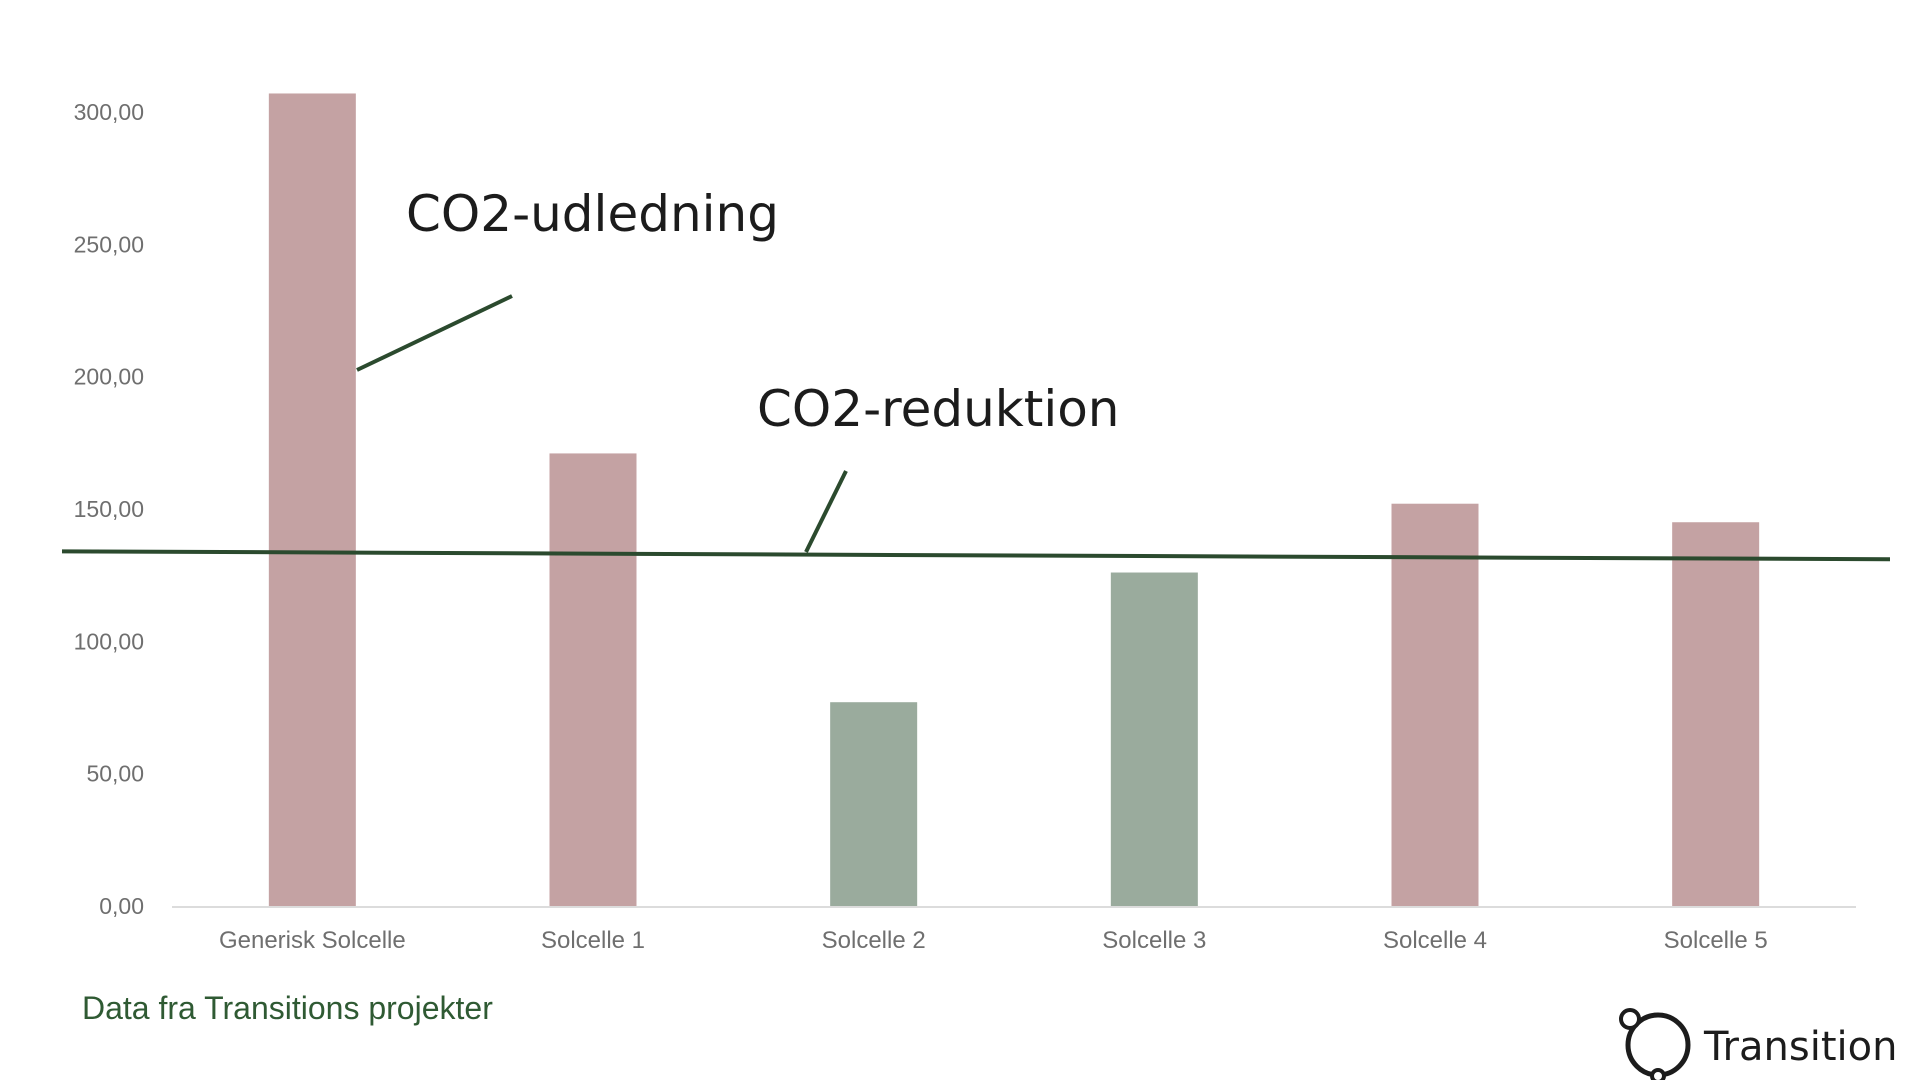 Image resolution: width=1920 pixels, height=1080 pixels. What do you see at coordinates (938, 409) in the screenshot?
I see `co2-reduktion-annotation: CO2-reduktion` at bounding box center [938, 409].